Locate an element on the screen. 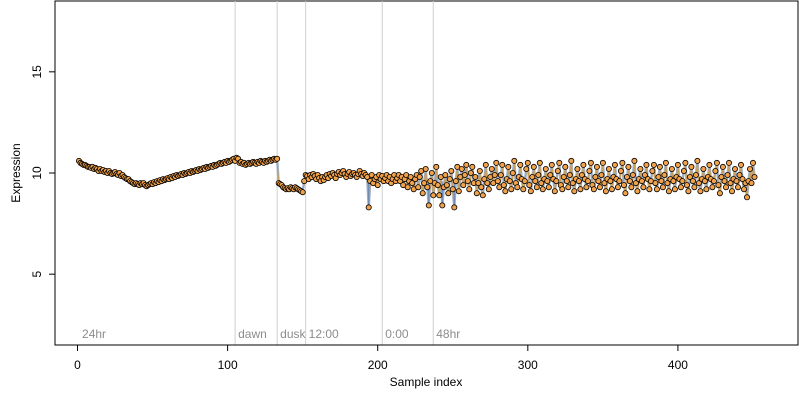 This screenshot has height=400, width=800. x-tick-label: 300 is located at coordinates (528, 365).